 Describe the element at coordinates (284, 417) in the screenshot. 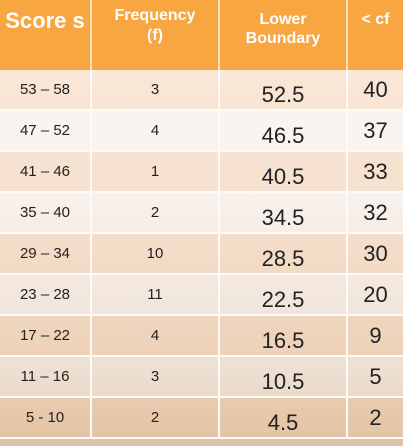

I see `cell-lower-boundary: 4.5` at that location.